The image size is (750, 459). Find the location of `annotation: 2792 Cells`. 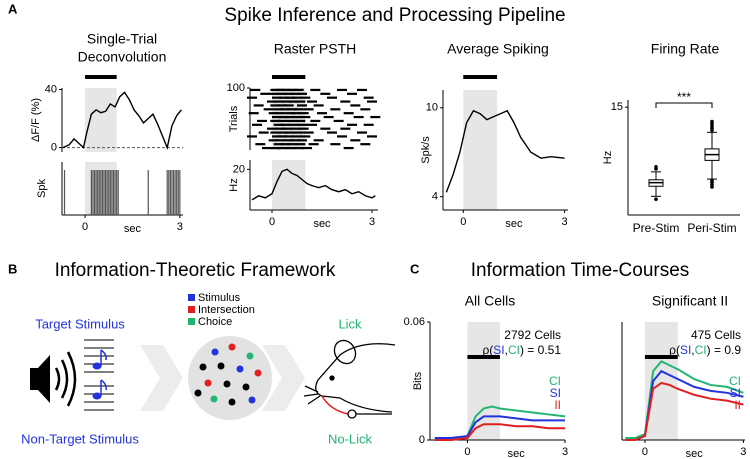

annotation: 2792 Cells is located at coordinates (532, 335).